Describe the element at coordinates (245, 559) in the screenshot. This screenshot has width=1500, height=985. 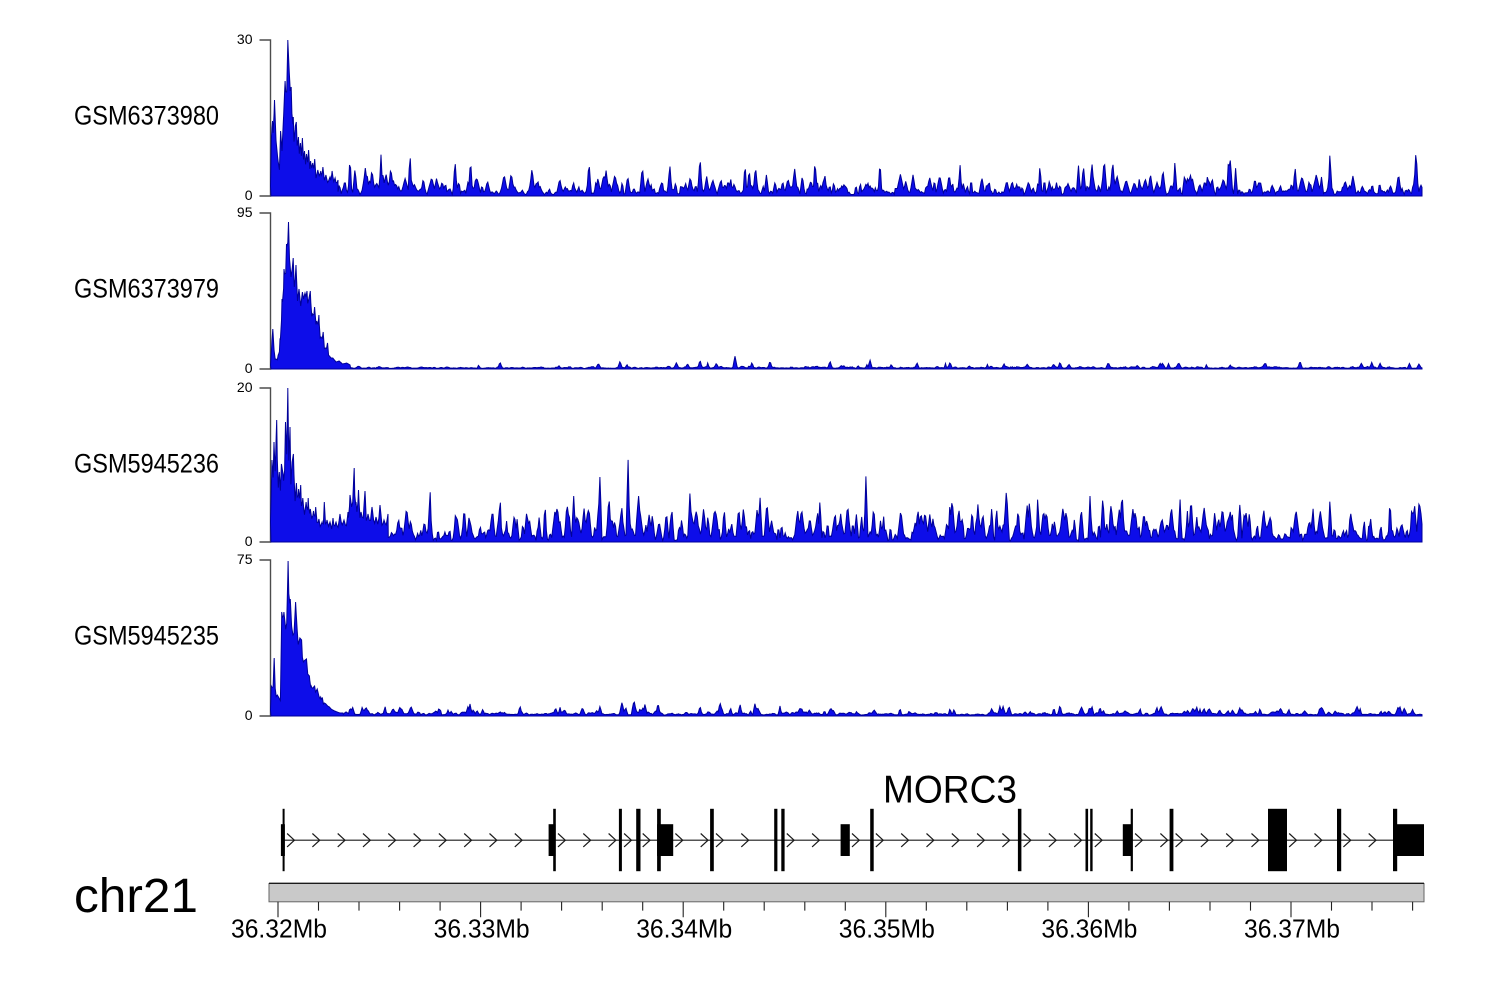
I see `svg-text: 75` at that location.